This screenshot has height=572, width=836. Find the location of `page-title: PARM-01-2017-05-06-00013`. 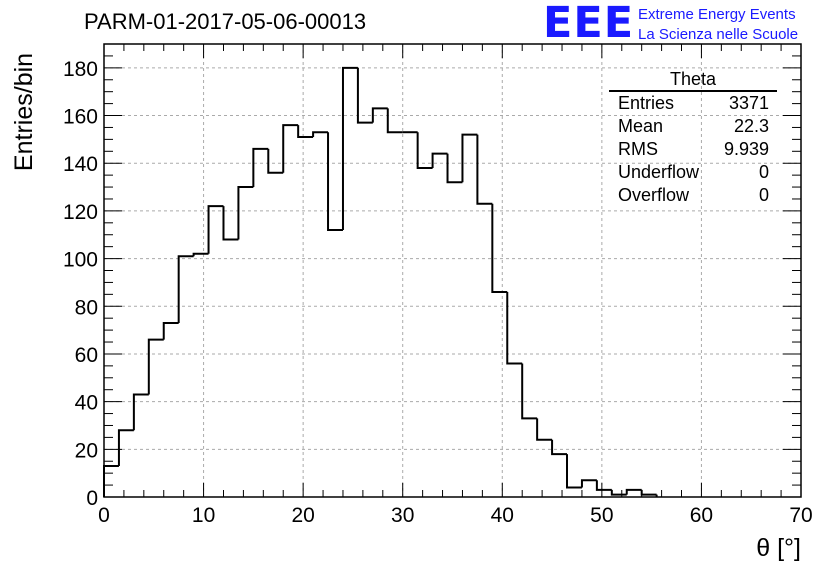

page-title: PARM-01-2017-05-06-00013 is located at coordinates (225, 21).